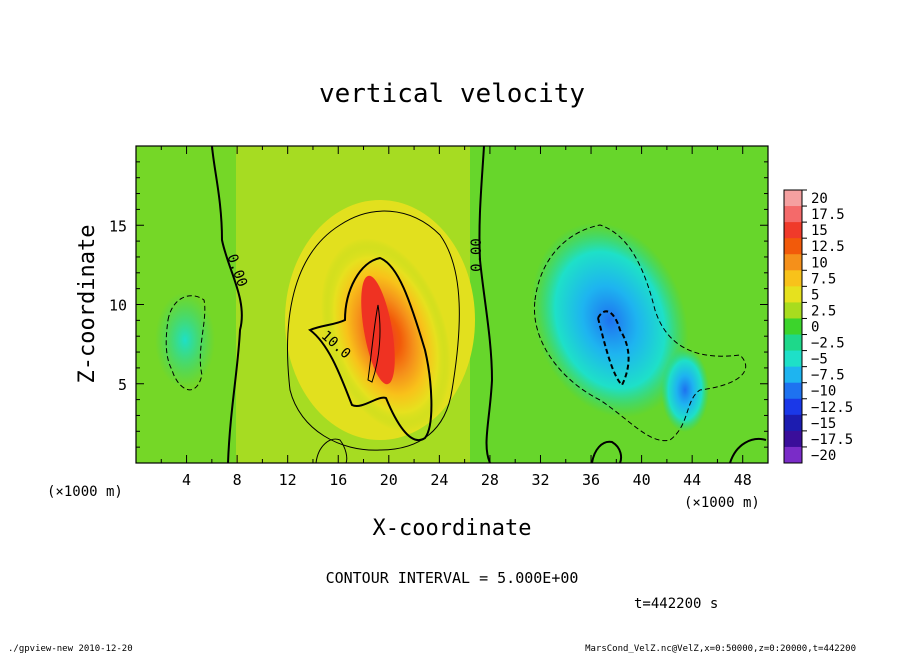  Describe the element at coordinates (642, 480) in the screenshot. I see `x-tick-label: 40` at that location.